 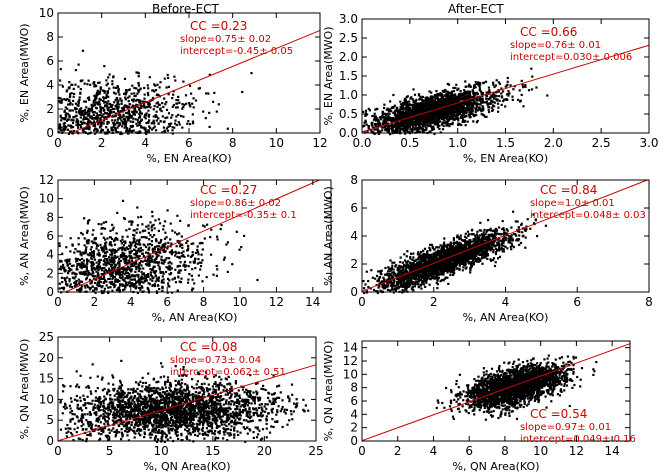 What do you see at coordinates (409, 143) in the screenshot?
I see `x-tick-label: 0.5` at bounding box center [409, 143].